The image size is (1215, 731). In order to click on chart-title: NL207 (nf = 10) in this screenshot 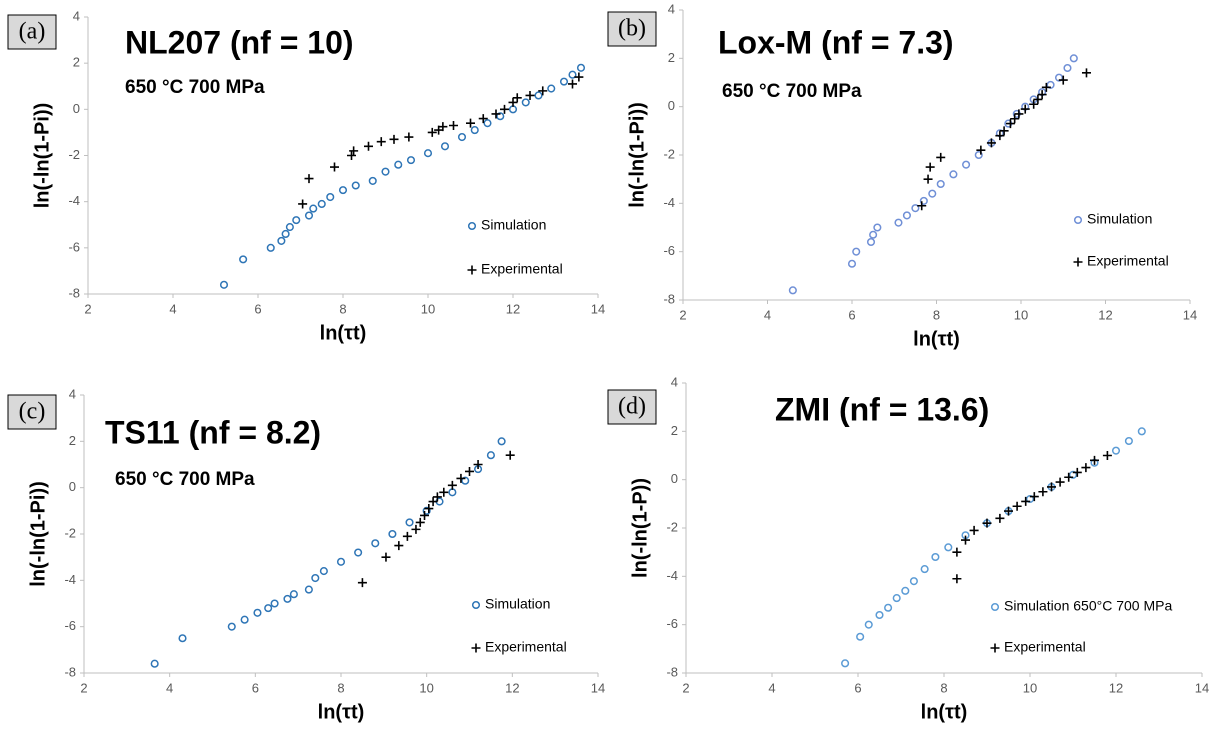, I will do `click(239, 42)`.